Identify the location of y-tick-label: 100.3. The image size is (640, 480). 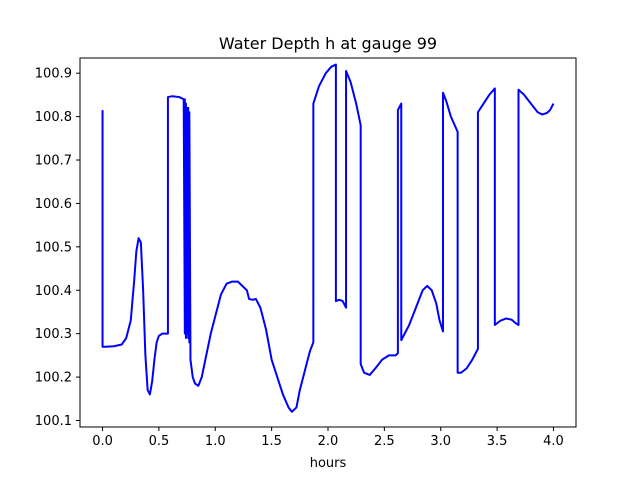
(53, 334).